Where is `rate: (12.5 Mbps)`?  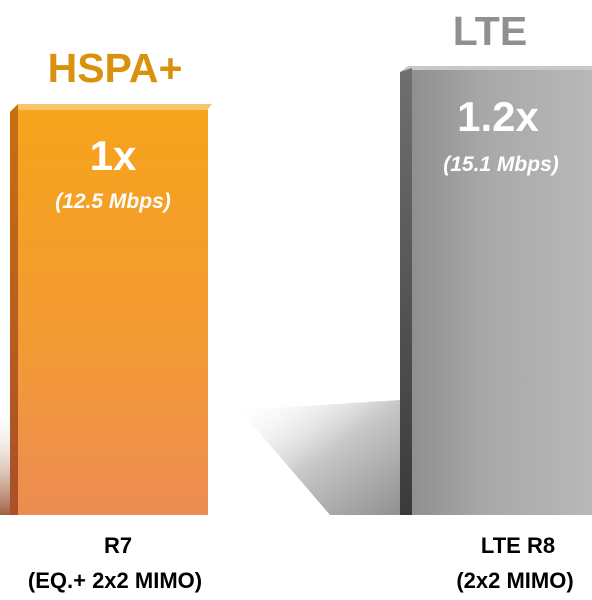
rate: (12.5 Mbps) is located at coordinates (113, 201).